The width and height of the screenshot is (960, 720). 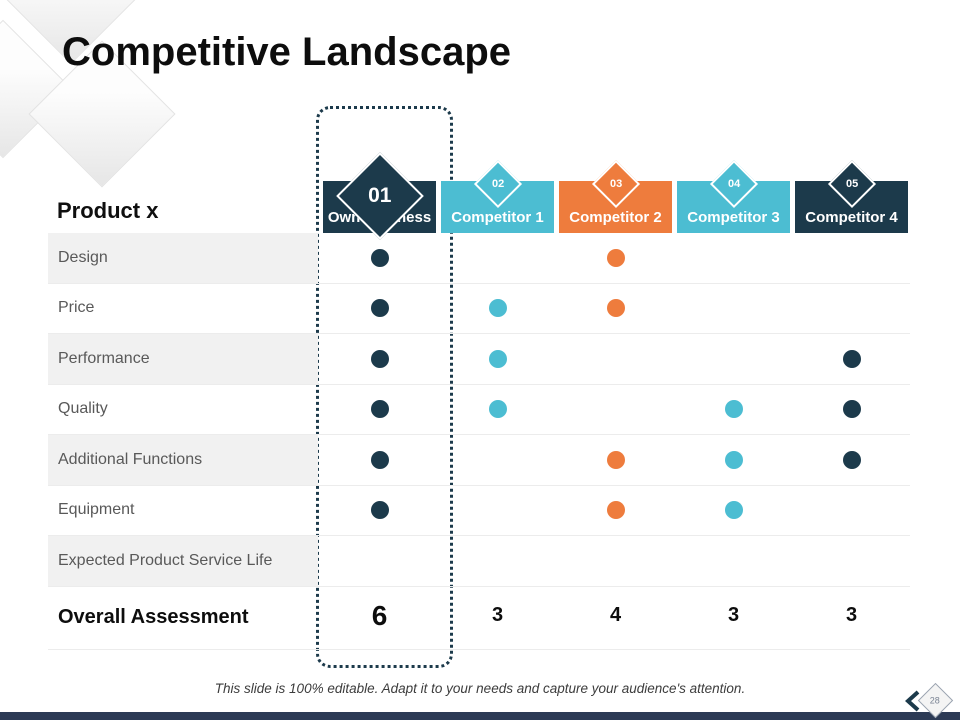 What do you see at coordinates (108, 210) in the screenshot?
I see `product-label: Product x` at bounding box center [108, 210].